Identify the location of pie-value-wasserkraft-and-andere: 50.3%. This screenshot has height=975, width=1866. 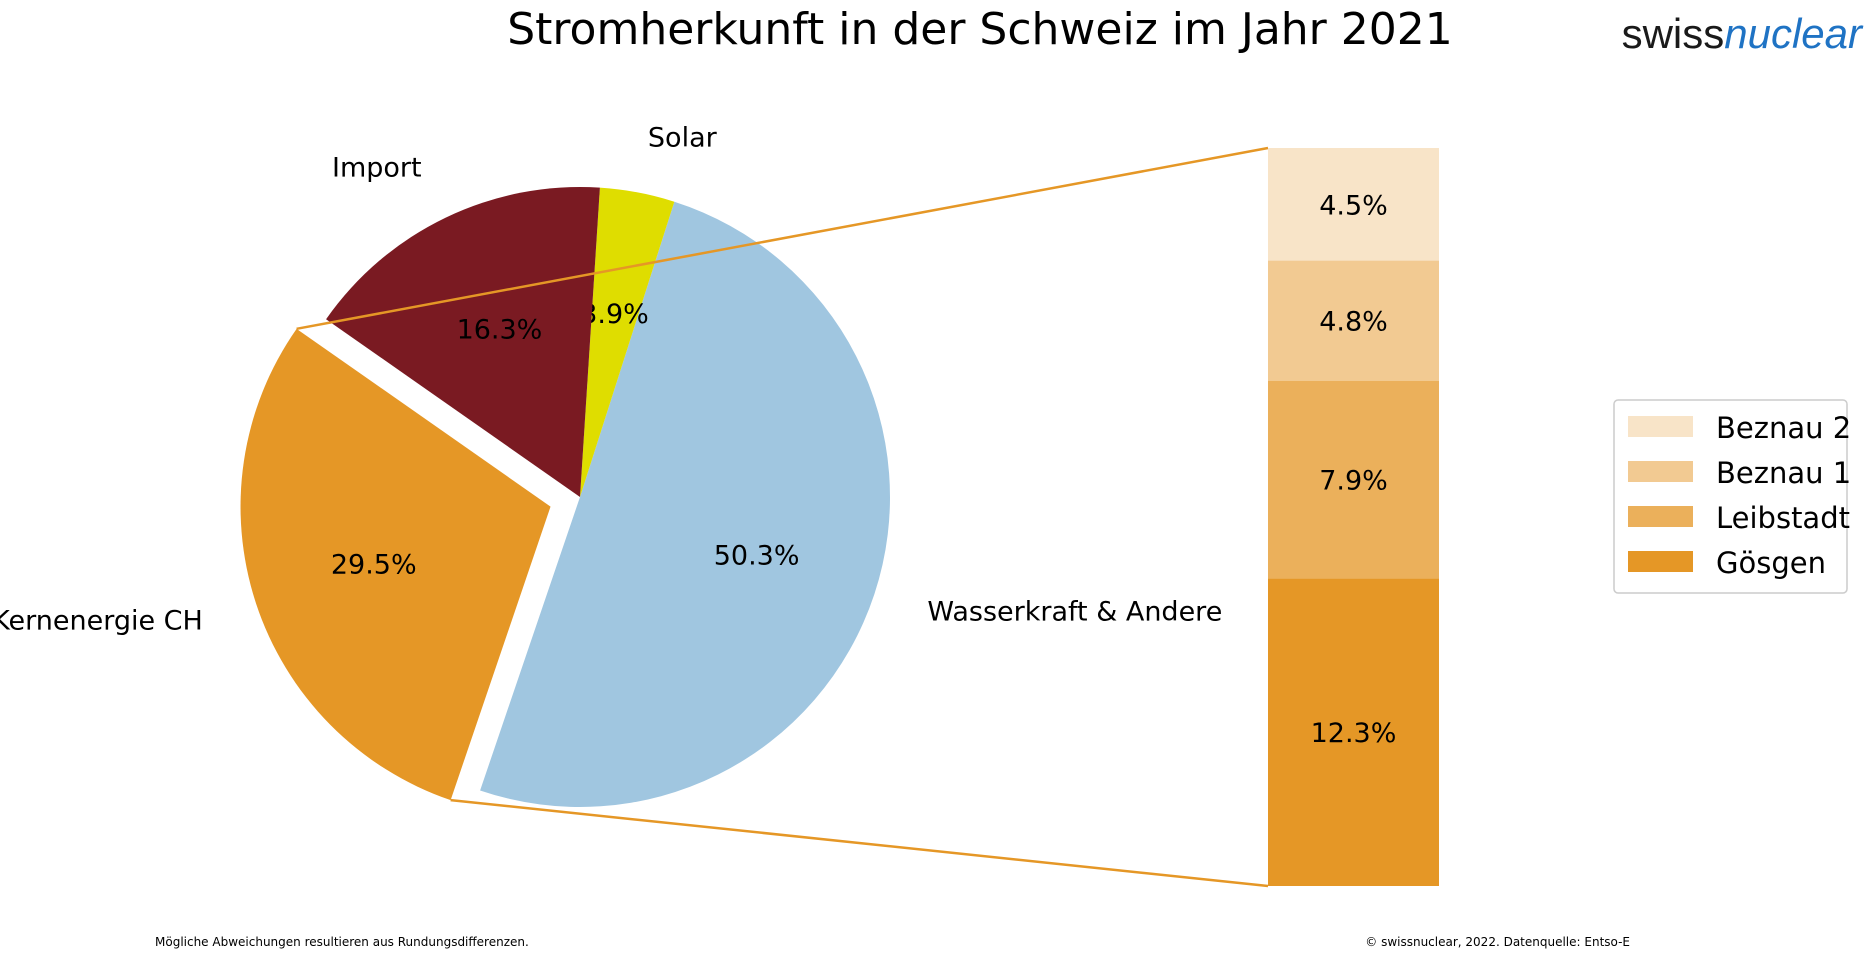
(757, 555).